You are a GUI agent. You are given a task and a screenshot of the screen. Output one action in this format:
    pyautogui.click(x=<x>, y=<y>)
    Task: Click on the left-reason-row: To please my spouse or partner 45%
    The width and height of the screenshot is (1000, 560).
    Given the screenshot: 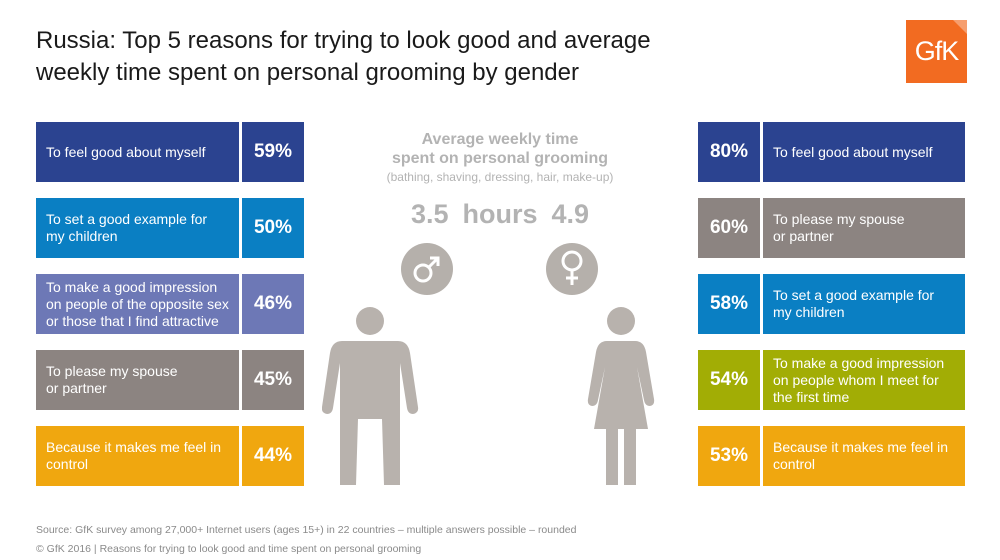 What is the action you would take?
    pyautogui.click(x=170, y=380)
    